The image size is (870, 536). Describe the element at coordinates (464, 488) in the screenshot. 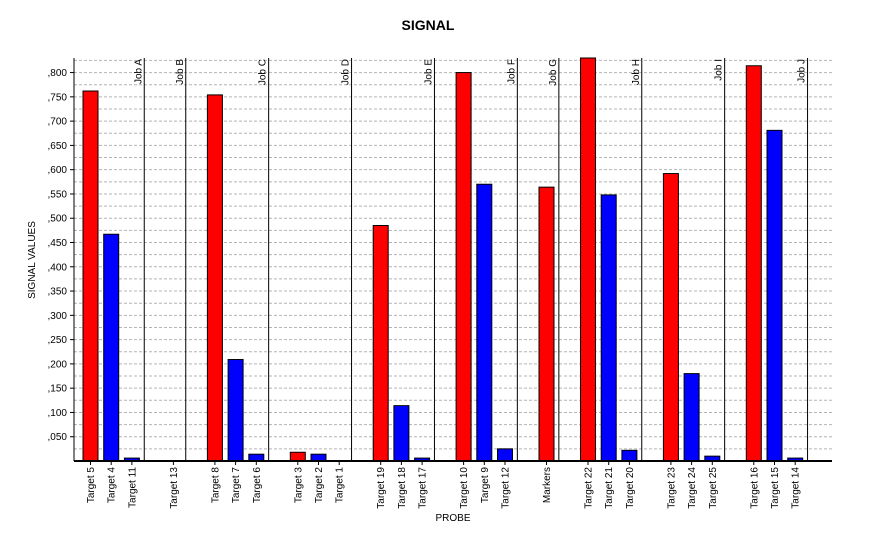

I see `x-tick-label: Target 10` at that location.